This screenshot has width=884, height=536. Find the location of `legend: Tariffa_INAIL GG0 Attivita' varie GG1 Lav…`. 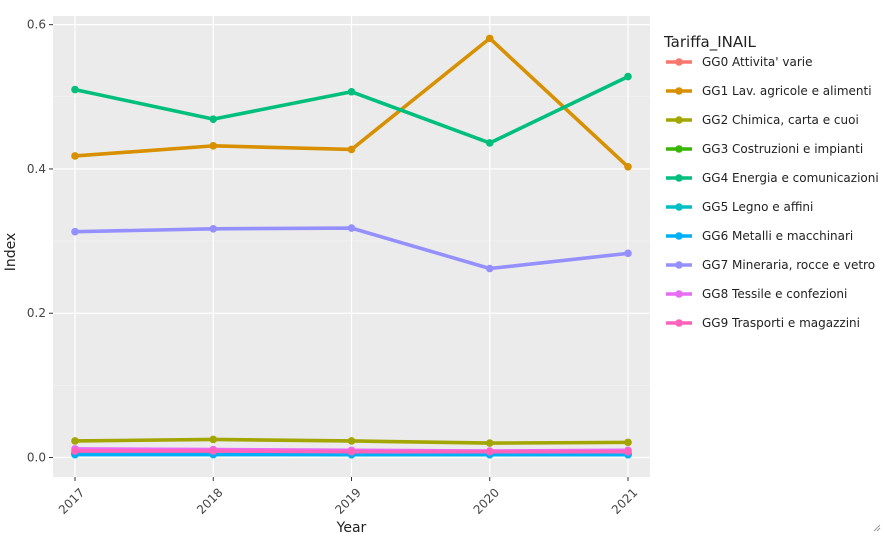

legend: Tariffa_INAIL GG0 Attivita' varie GG1 Lav… is located at coordinates (771, 181).